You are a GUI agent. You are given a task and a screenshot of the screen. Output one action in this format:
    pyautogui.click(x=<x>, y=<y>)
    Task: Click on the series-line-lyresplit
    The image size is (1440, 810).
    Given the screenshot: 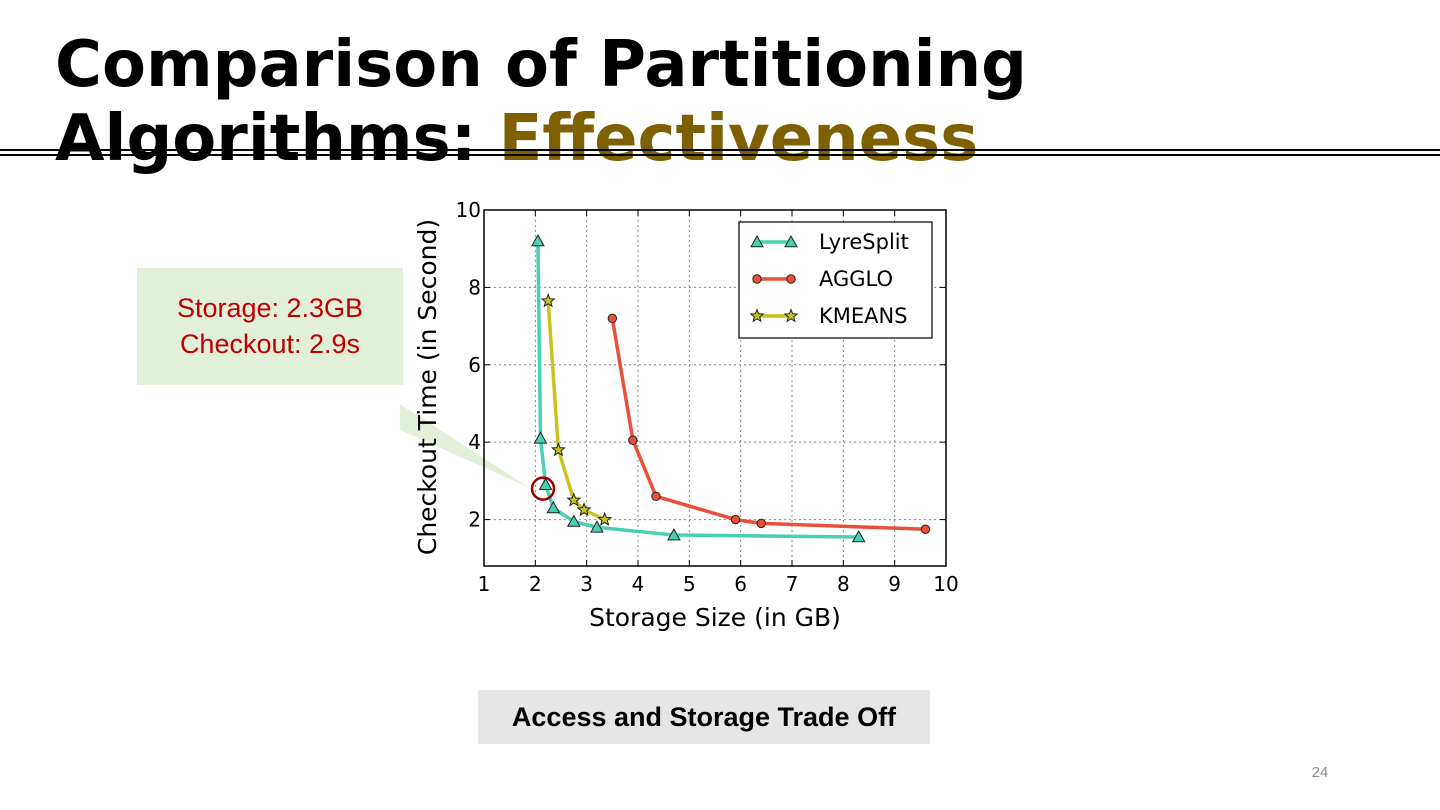 What is the action you would take?
    pyautogui.click(x=697, y=389)
    